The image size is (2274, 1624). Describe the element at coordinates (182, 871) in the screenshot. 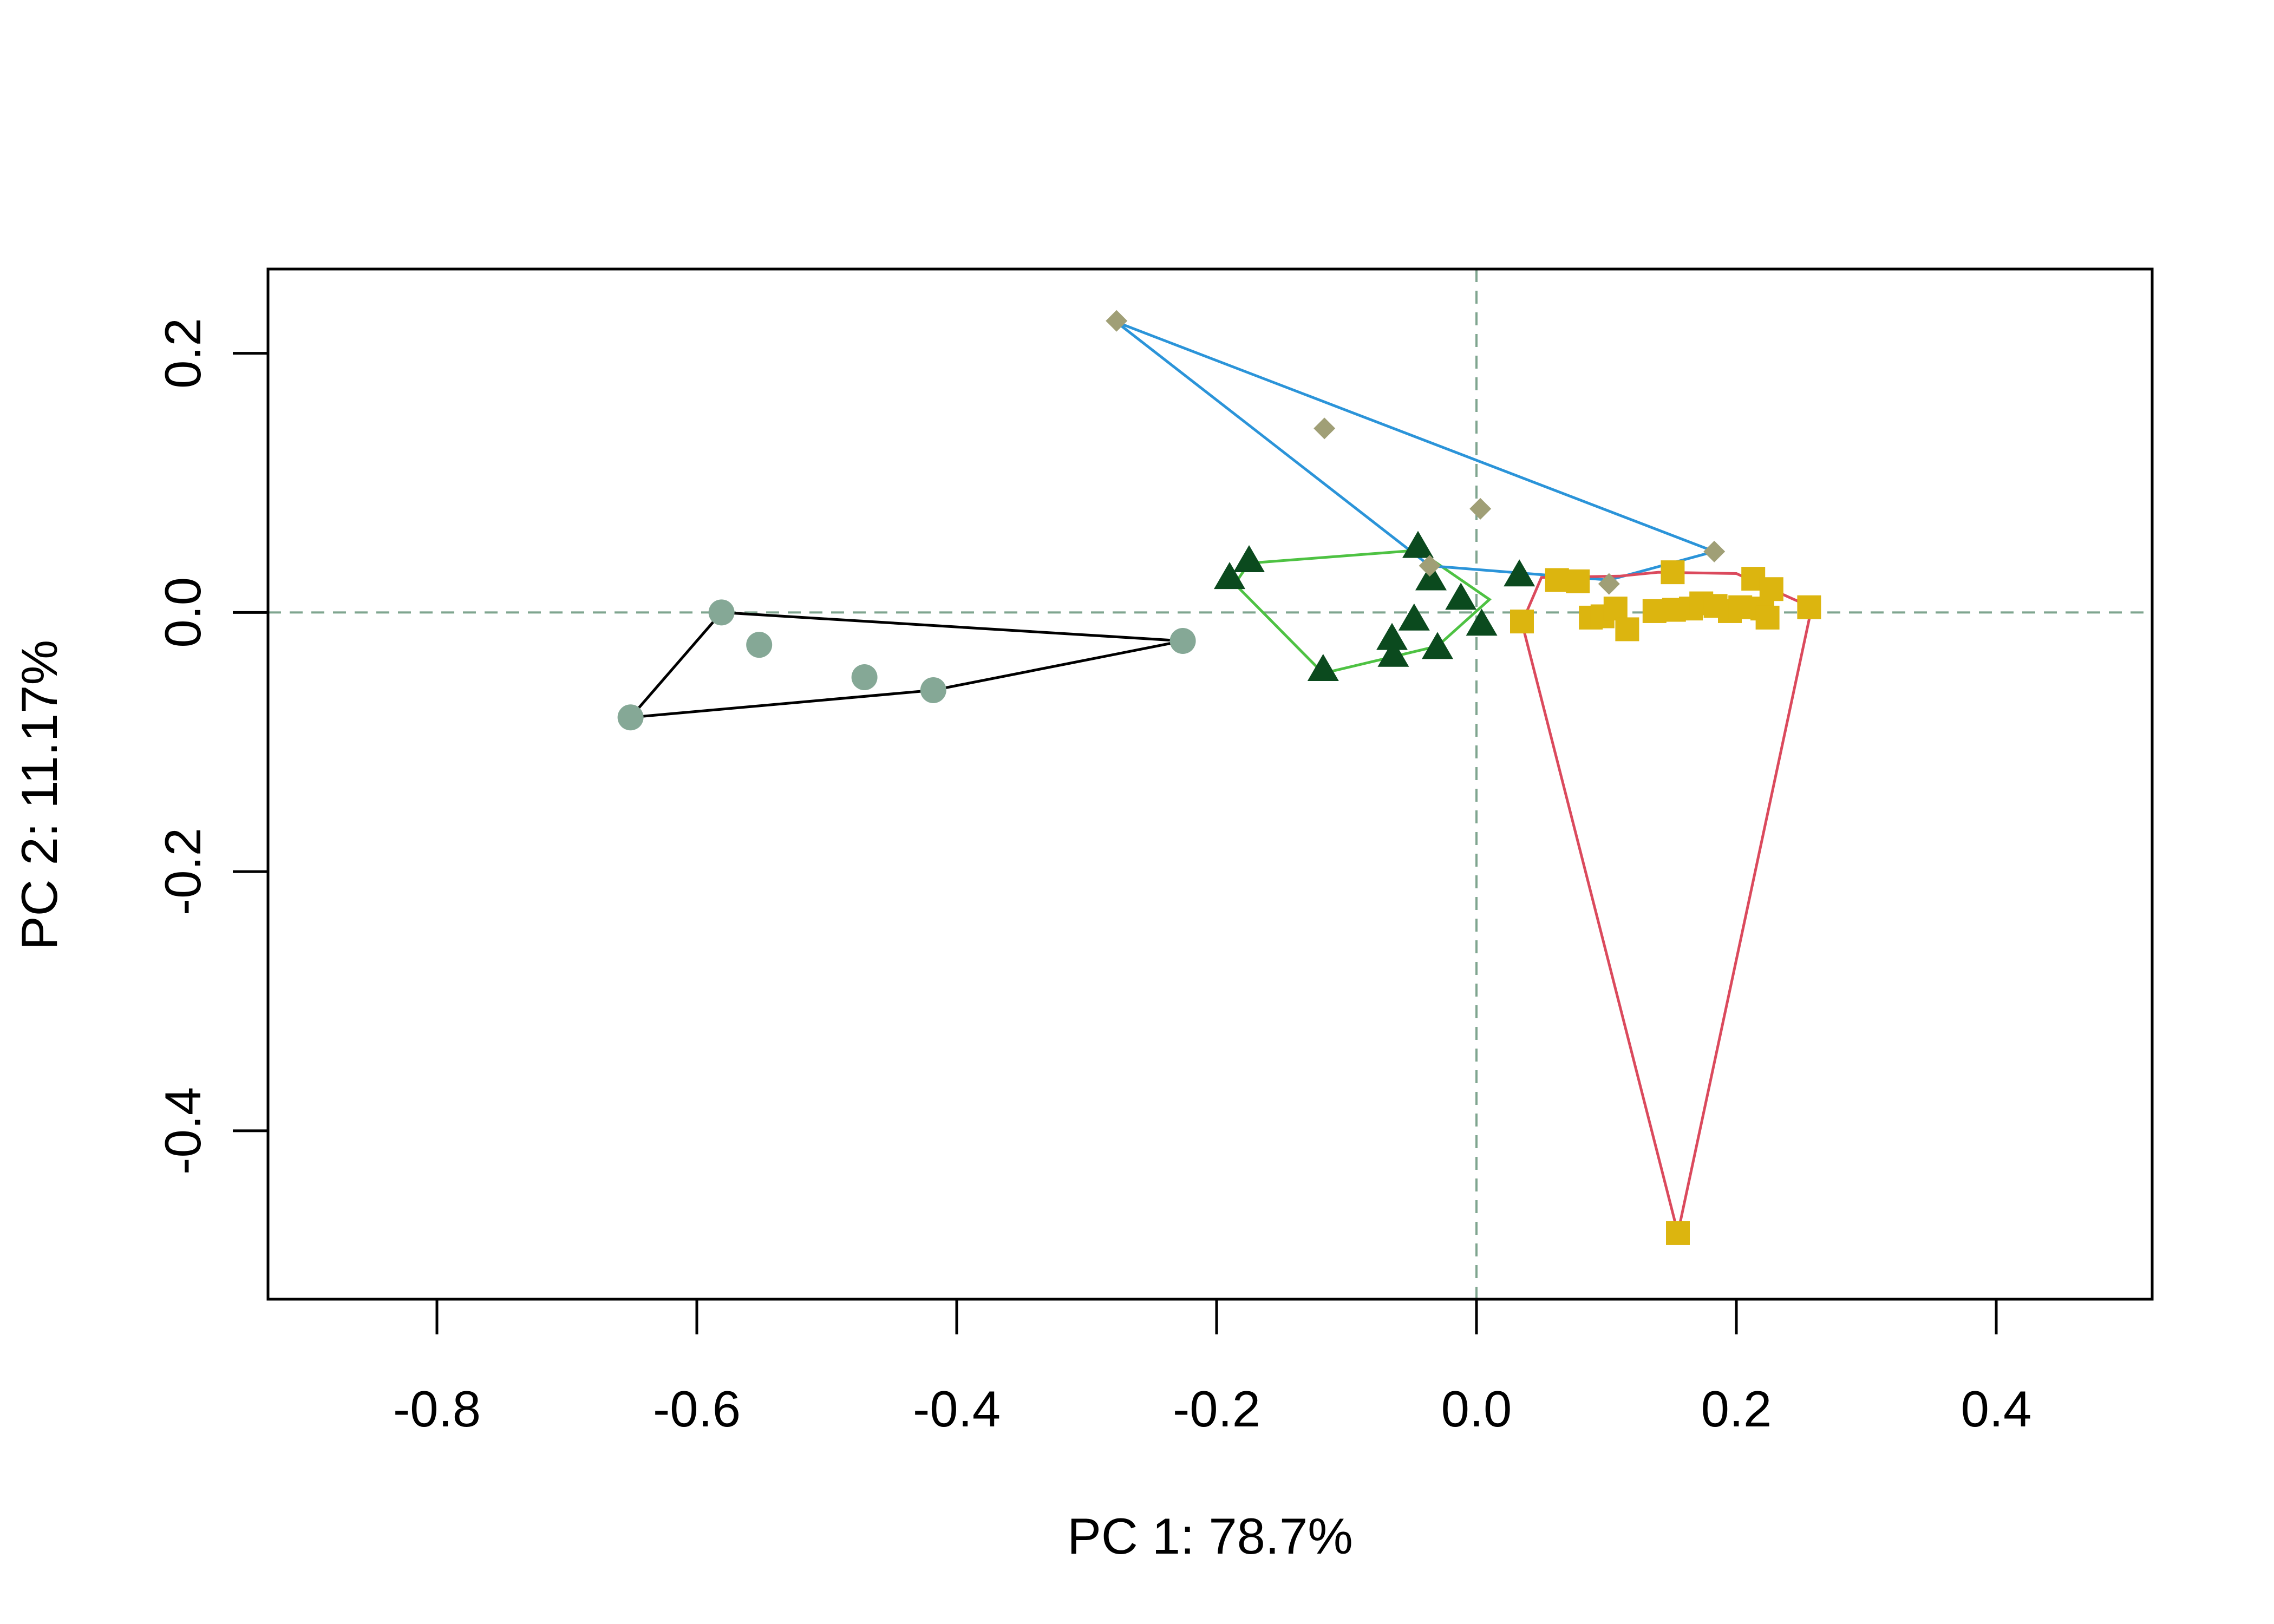

I see `y-tick-label-2: -0.2` at that location.